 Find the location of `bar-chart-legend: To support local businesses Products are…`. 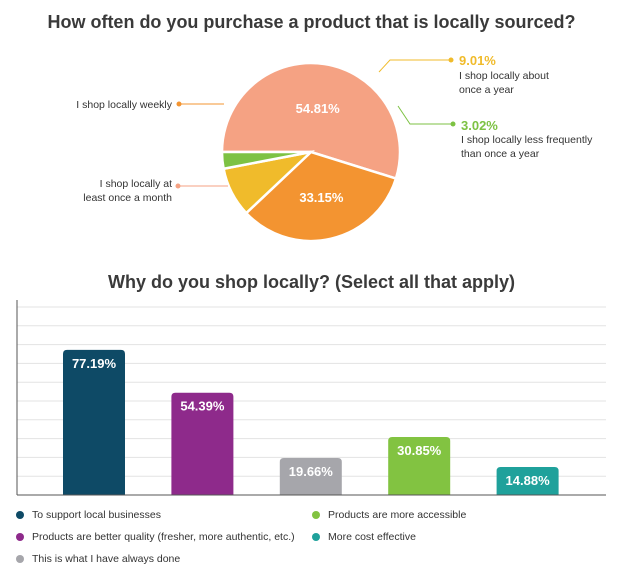

bar-chart-legend: To support local businesses Products are… is located at coordinates (316, 542).